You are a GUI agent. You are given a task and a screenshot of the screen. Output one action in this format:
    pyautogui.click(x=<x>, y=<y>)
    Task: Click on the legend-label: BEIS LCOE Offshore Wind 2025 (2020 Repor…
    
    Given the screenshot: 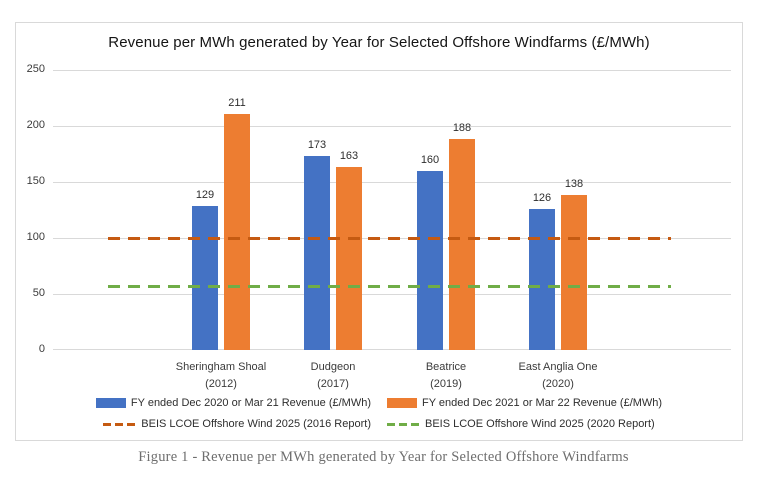 What is the action you would take?
    pyautogui.click(x=540, y=424)
    